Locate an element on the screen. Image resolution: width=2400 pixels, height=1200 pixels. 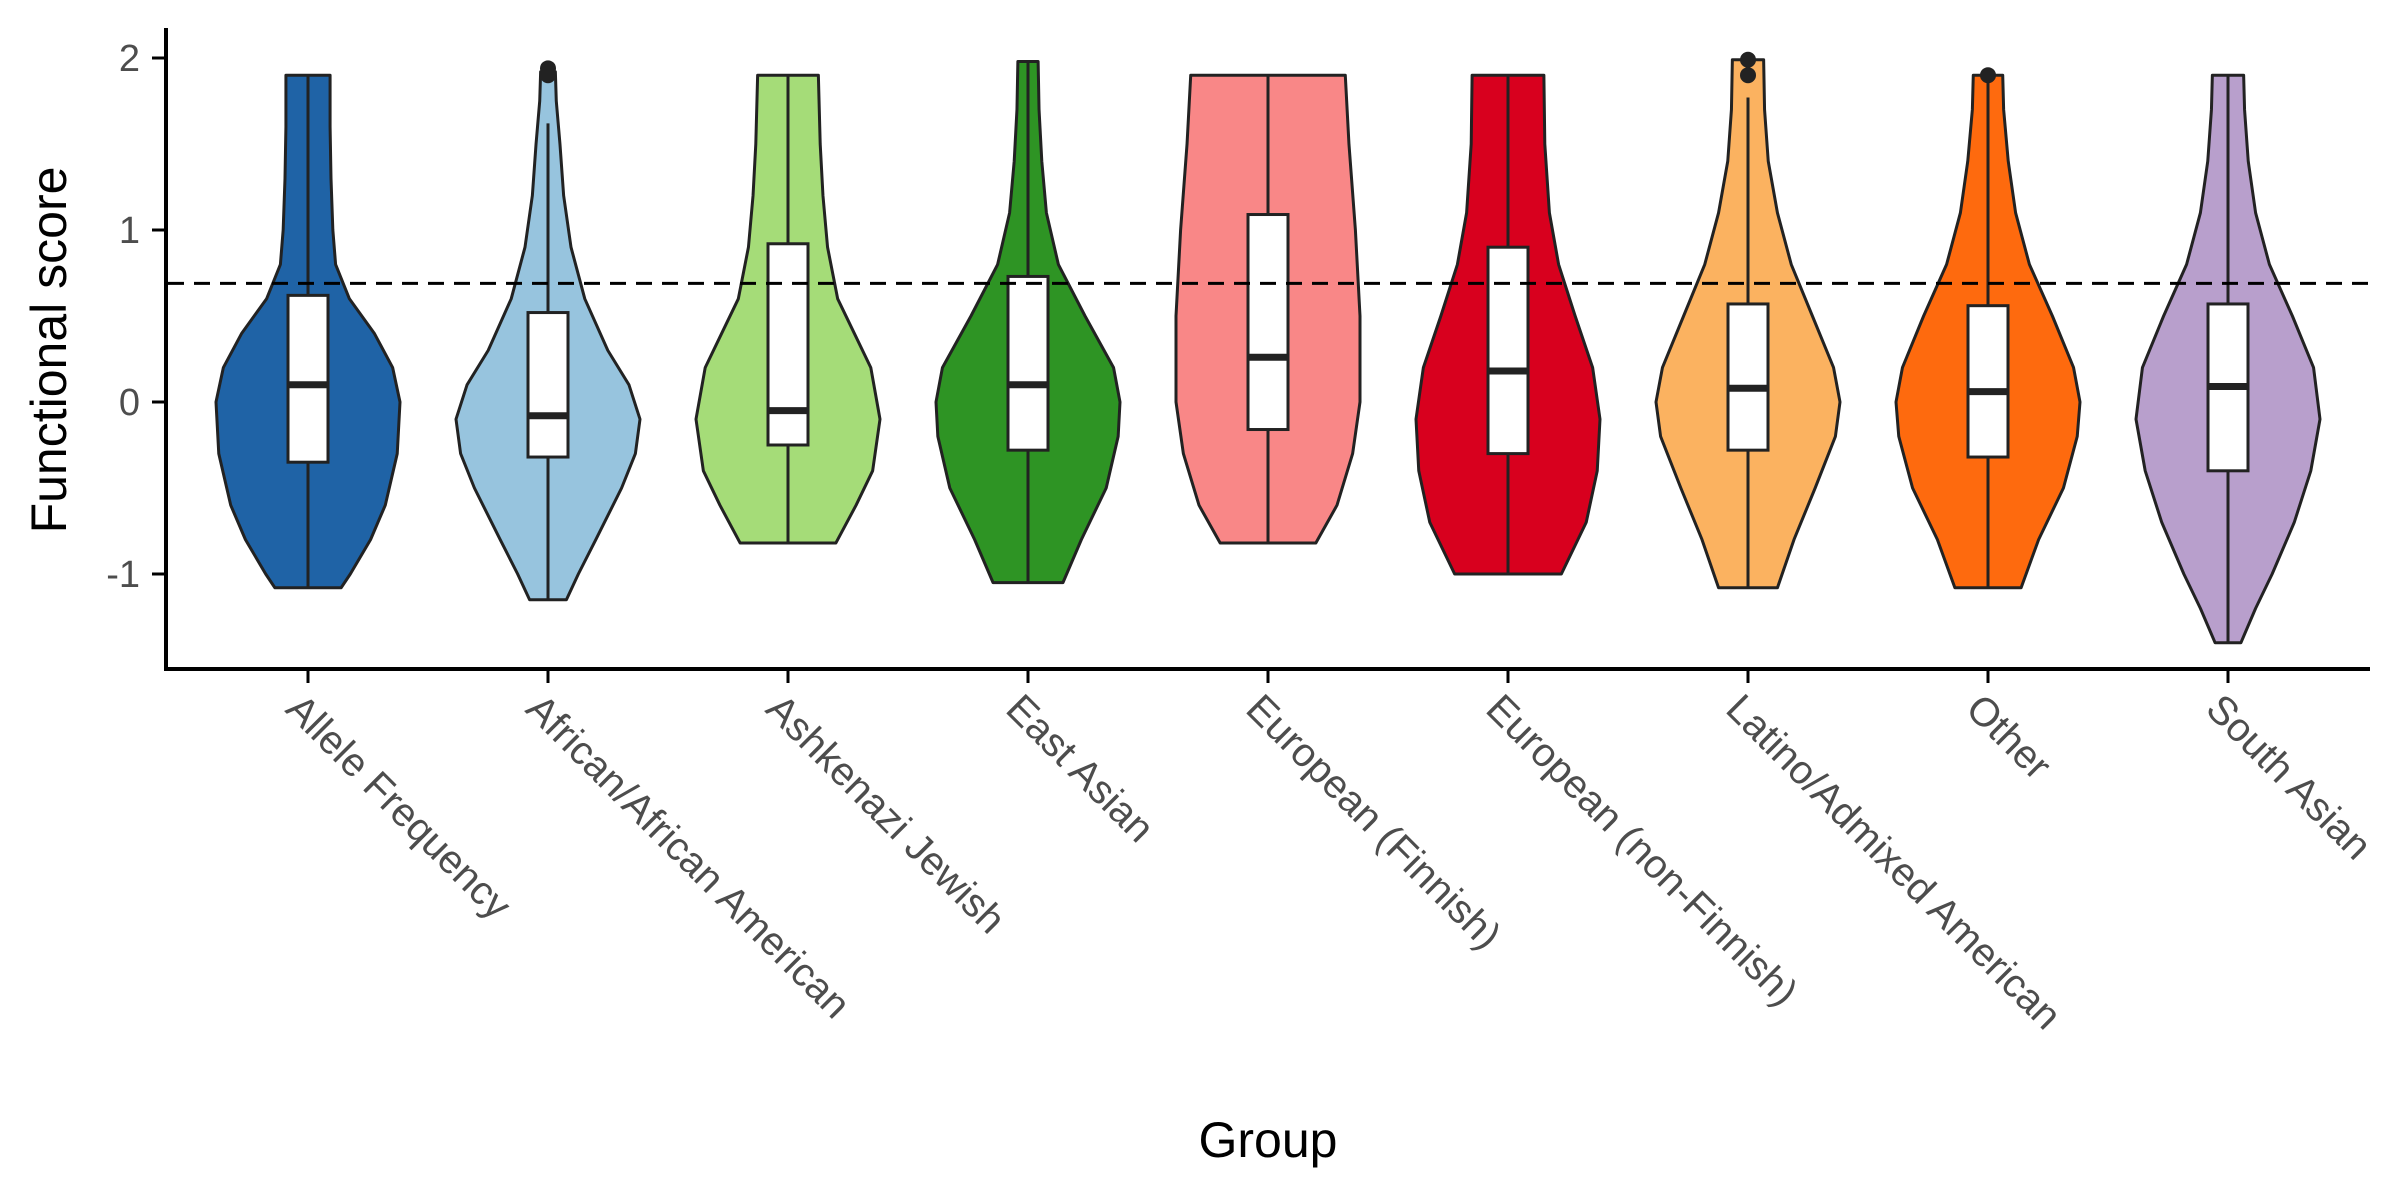
x-tick-label: Other is located at coordinates (2009, 737).